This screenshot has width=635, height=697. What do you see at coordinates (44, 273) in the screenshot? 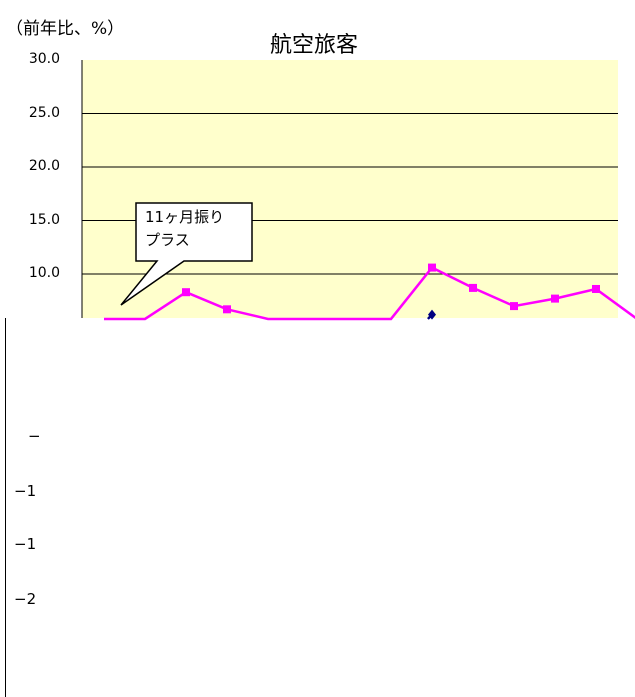
I see `y-tick-label: 10.0` at bounding box center [44, 273].